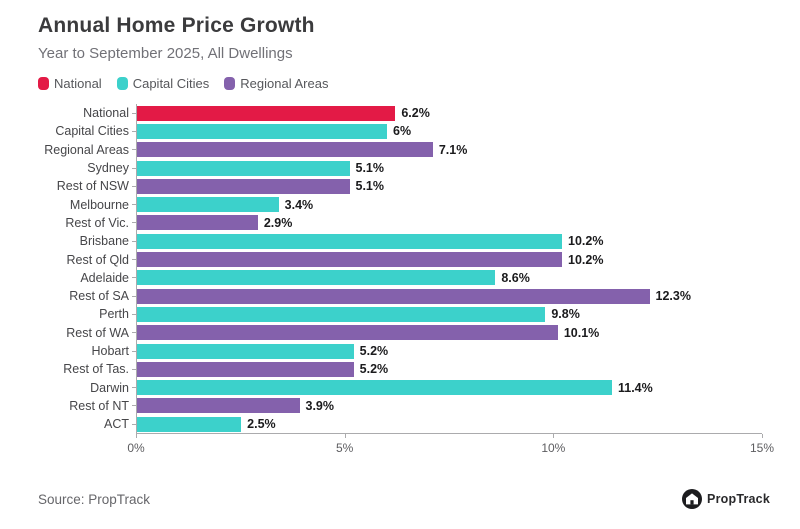 This screenshot has width=800, height=529. I want to click on category-label: Rest of WA, so click(97, 332).